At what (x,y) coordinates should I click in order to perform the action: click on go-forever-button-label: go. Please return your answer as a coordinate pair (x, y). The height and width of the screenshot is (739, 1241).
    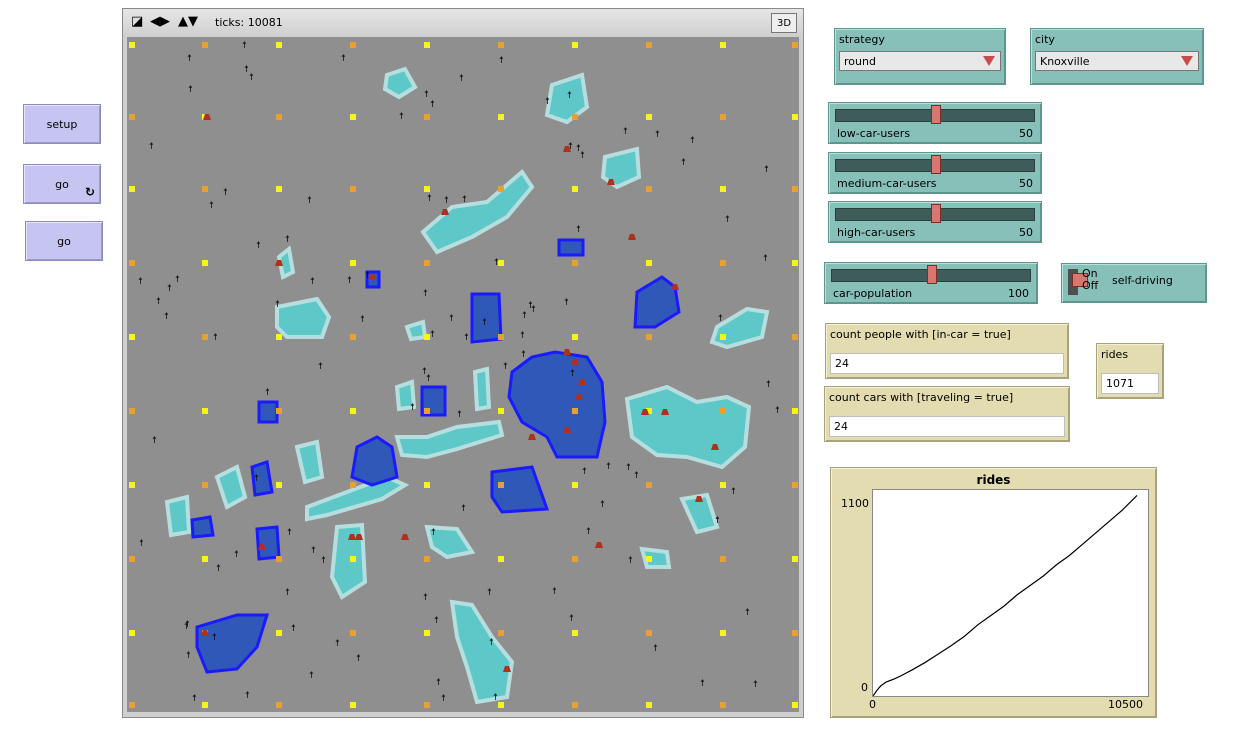
    Looking at the image, I should click on (62, 184).